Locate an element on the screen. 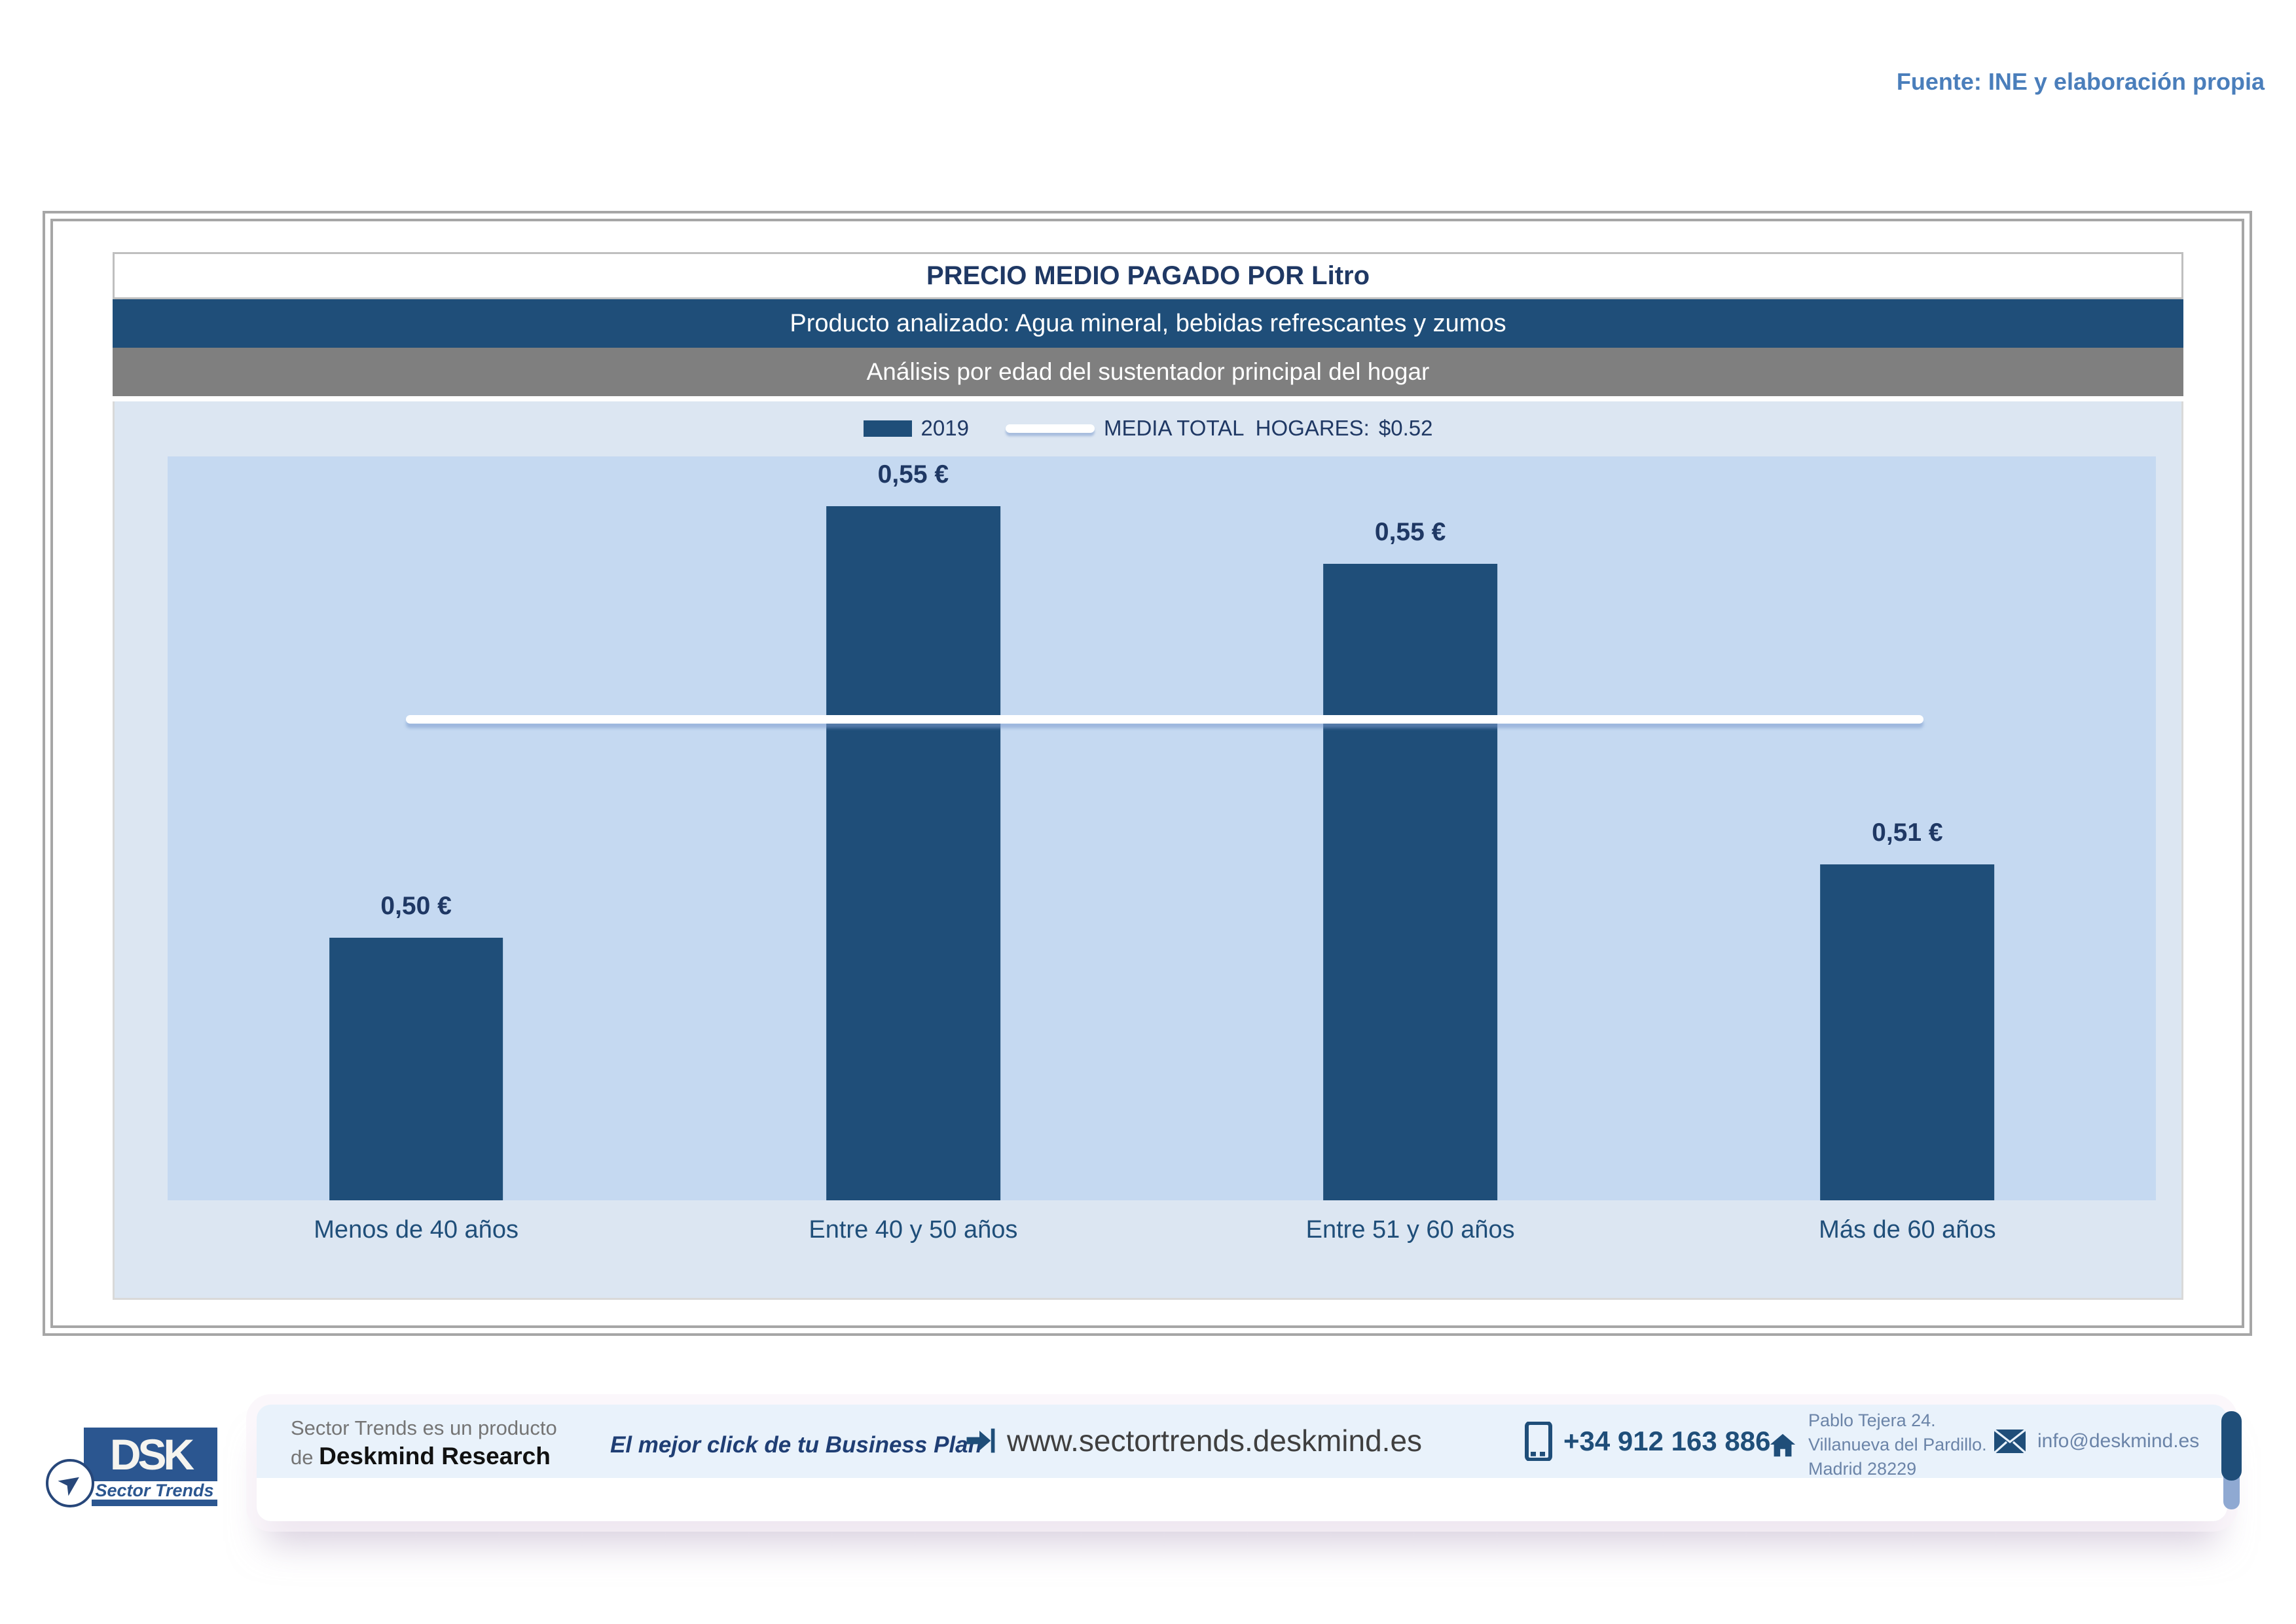 This screenshot has height=1624, width=2296. footer-brand-name: Deskmind Research is located at coordinates (435, 1456).